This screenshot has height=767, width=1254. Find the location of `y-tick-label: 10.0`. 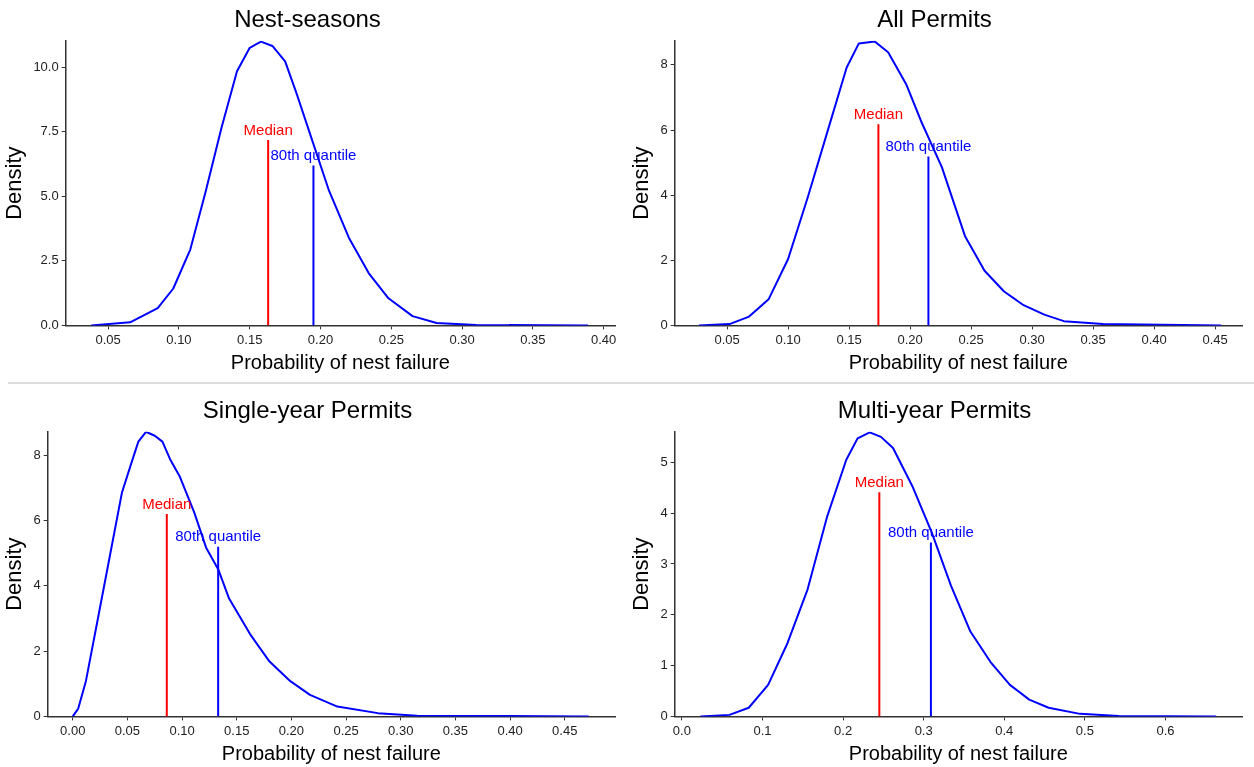

y-tick-label: 10.0 is located at coordinates (46, 66).